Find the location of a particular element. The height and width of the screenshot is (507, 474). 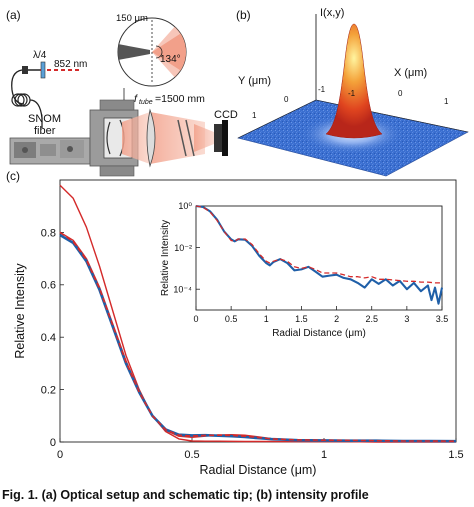

translation-stage-icon is located at coordinates (50, 151).